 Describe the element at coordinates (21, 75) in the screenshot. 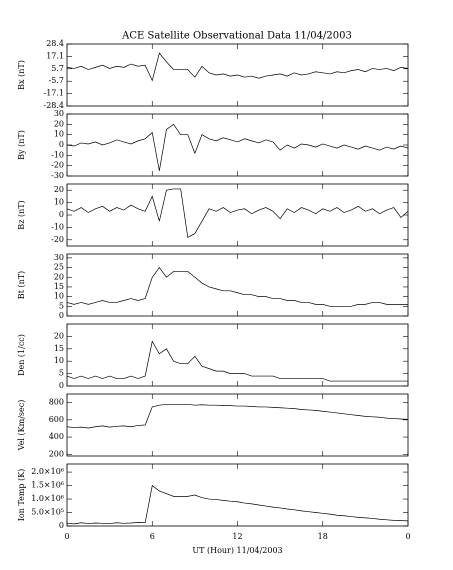

I see `y-axis-label: Bx (nT)` at that location.